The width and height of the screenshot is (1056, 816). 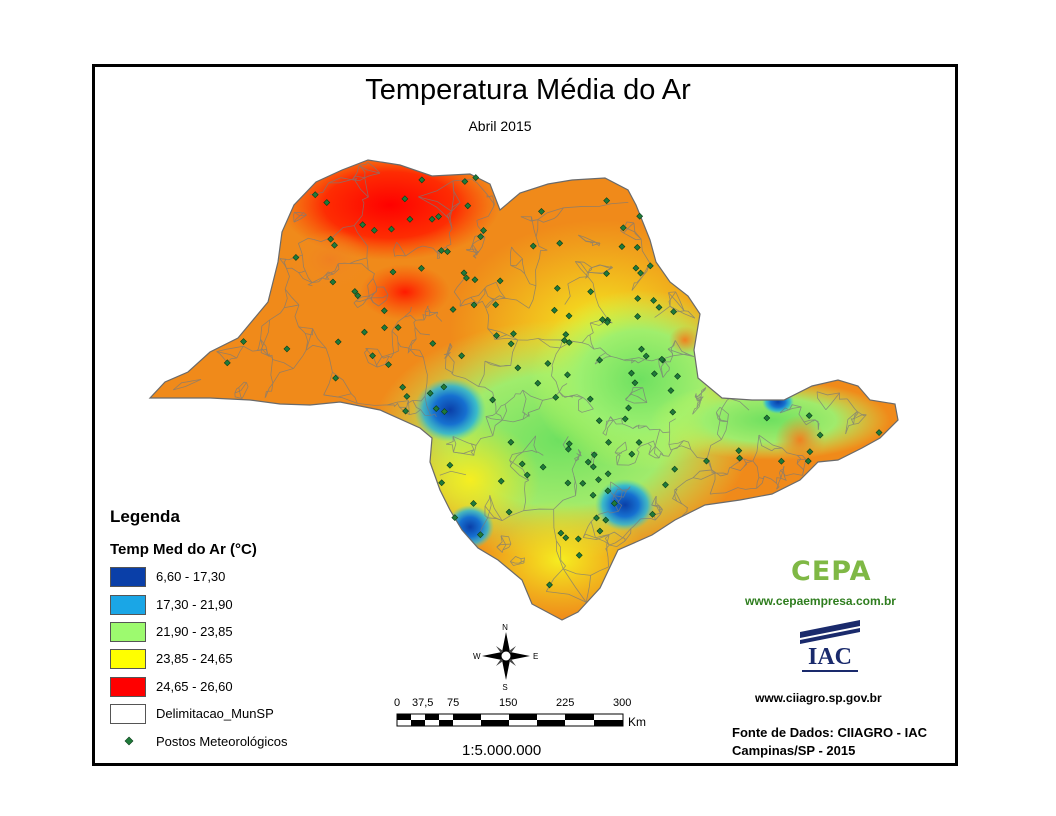 What do you see at coordinates (818, 698) in the screenshot?
I see `iac-url: www.ciiagro.sp.gov.br` at bounding box center [818, 698].